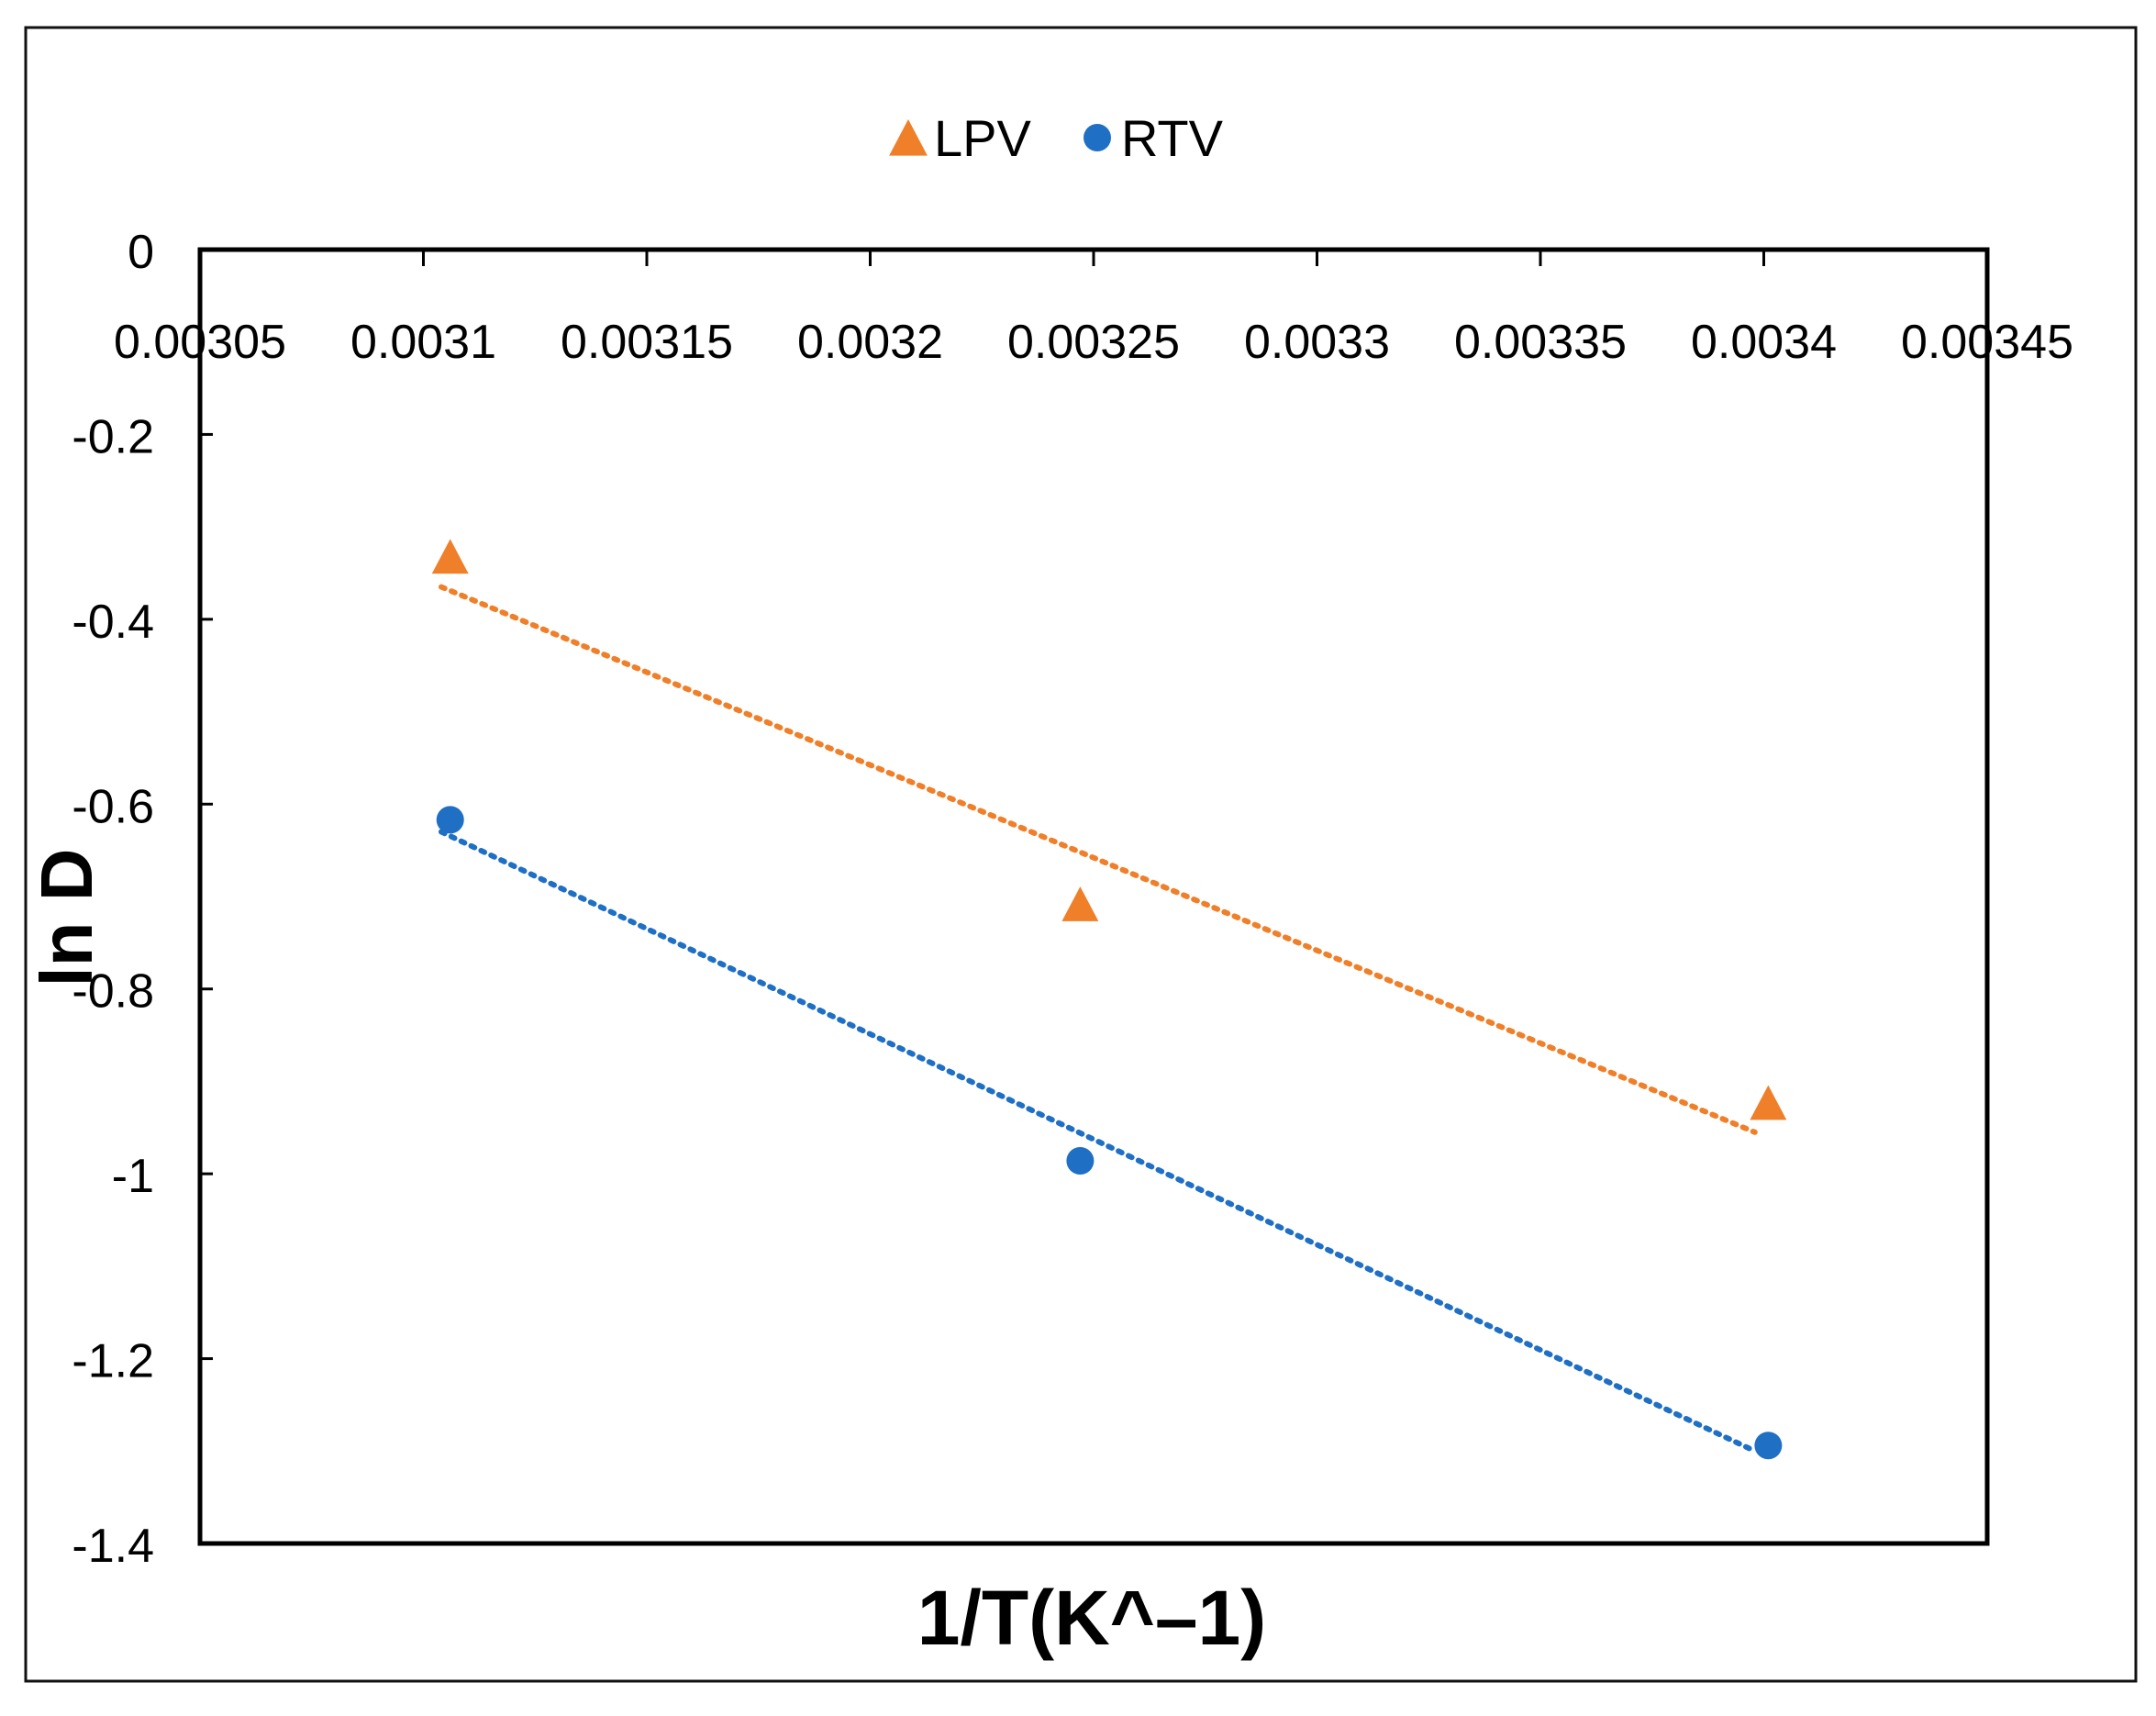 This screenshot has height=1716, width=2156. What do you see at coordinates (113, 1546) in the screenshot?
I see `y-tick-label: -1.4` at bounding box center [113, 1546].